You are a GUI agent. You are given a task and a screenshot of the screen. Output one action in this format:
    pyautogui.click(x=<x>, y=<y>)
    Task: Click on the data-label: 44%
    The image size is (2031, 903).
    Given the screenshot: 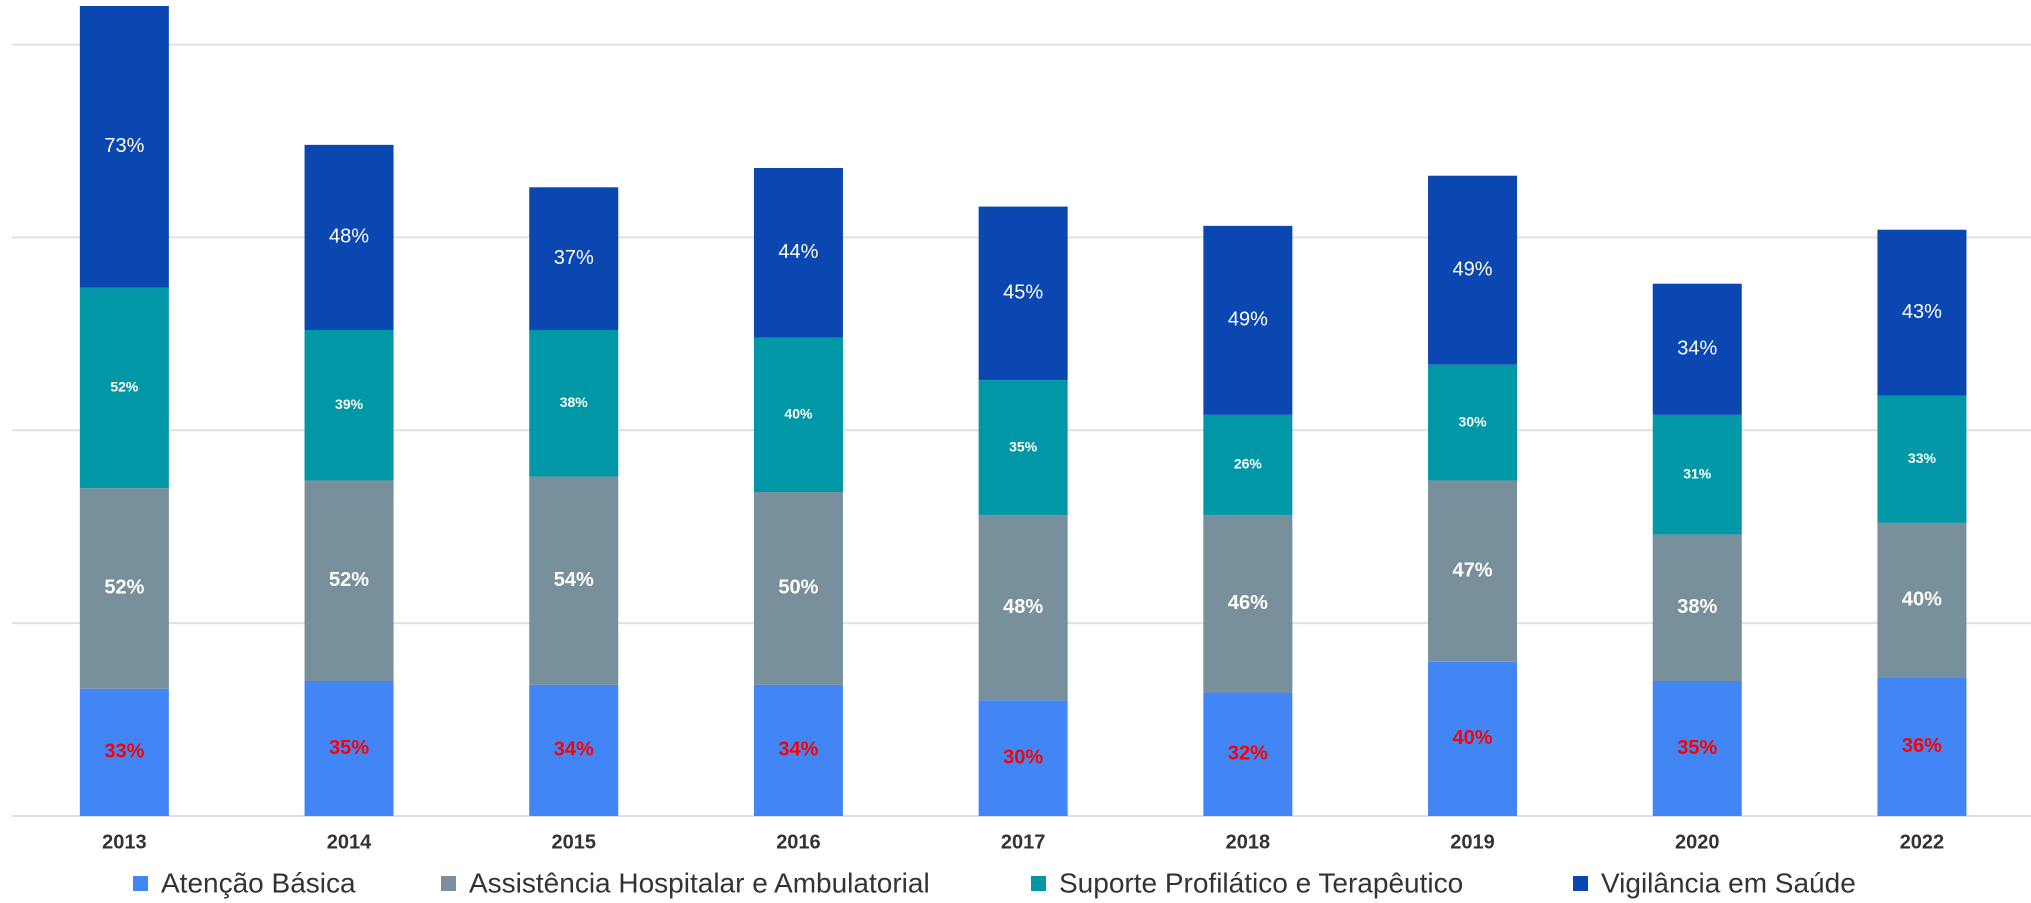 What is the action you would take?
    pyautogui.click(x=798, y=252)
    